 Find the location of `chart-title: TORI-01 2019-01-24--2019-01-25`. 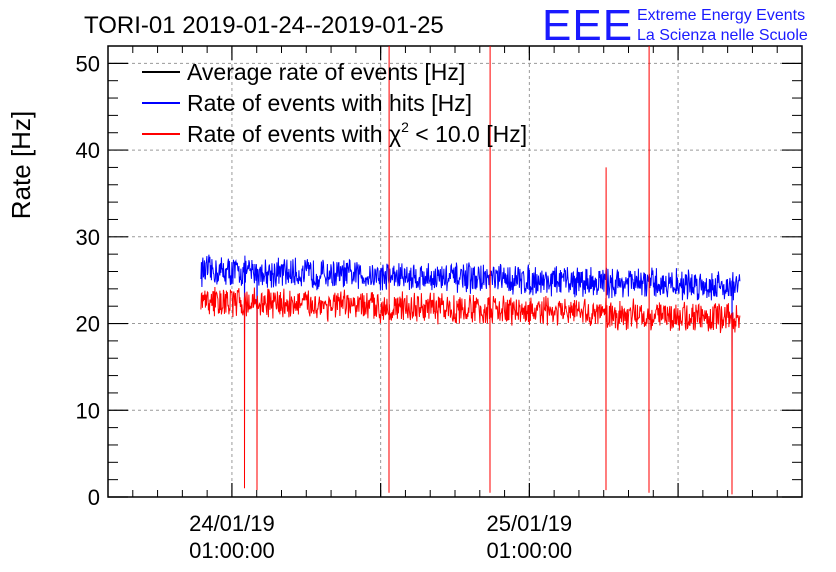

chart-title: TORI-01 2019-01-24--2019-01-25 is located at coordinates (264, 25).